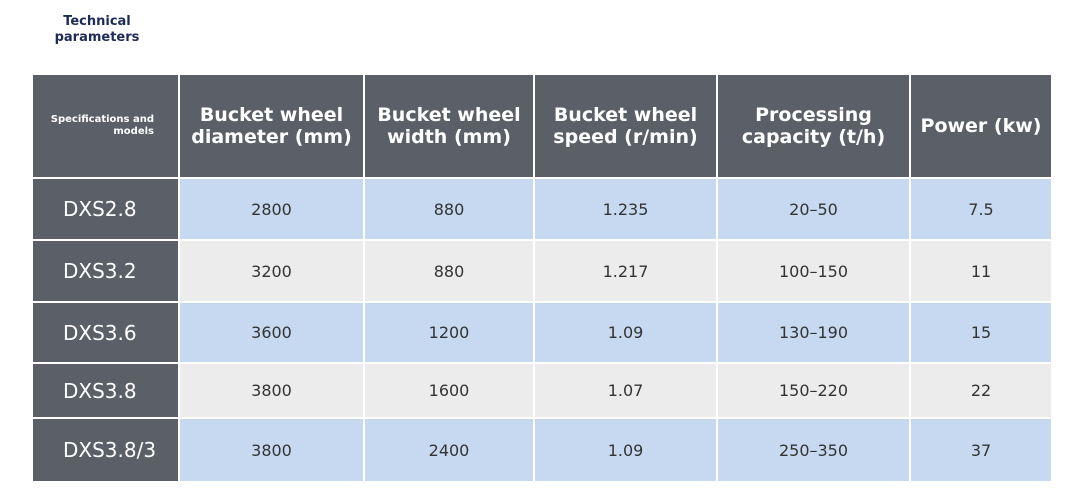 The width and height of the screenshot is (1071, 494). Describe the element at coordinates (813, 271) in the screenshot. I see `value-cell: 100–150` at that location.